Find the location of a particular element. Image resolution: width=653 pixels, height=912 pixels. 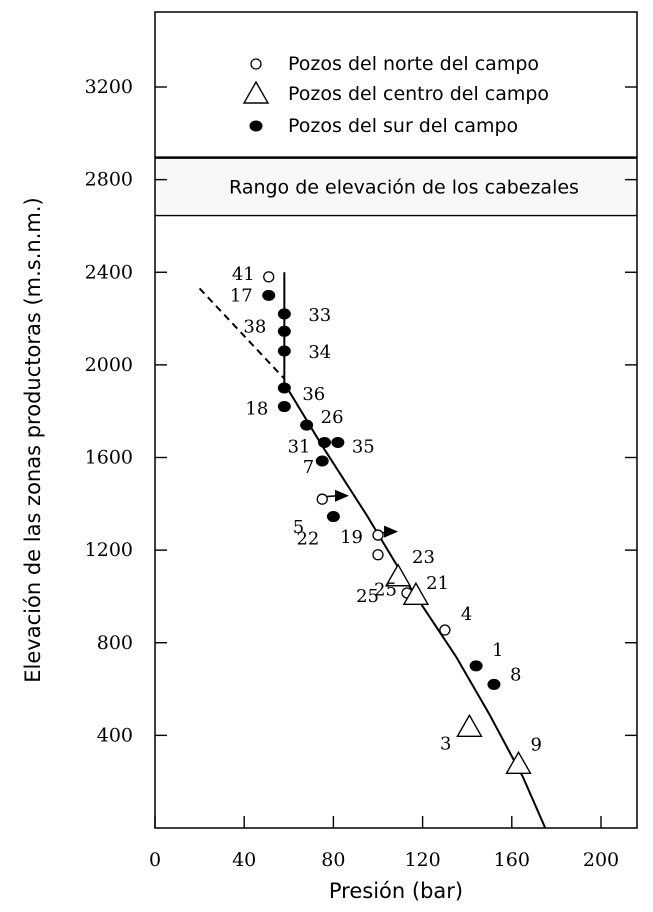

point-label-3: 3 is located at coordinates (445, 743).